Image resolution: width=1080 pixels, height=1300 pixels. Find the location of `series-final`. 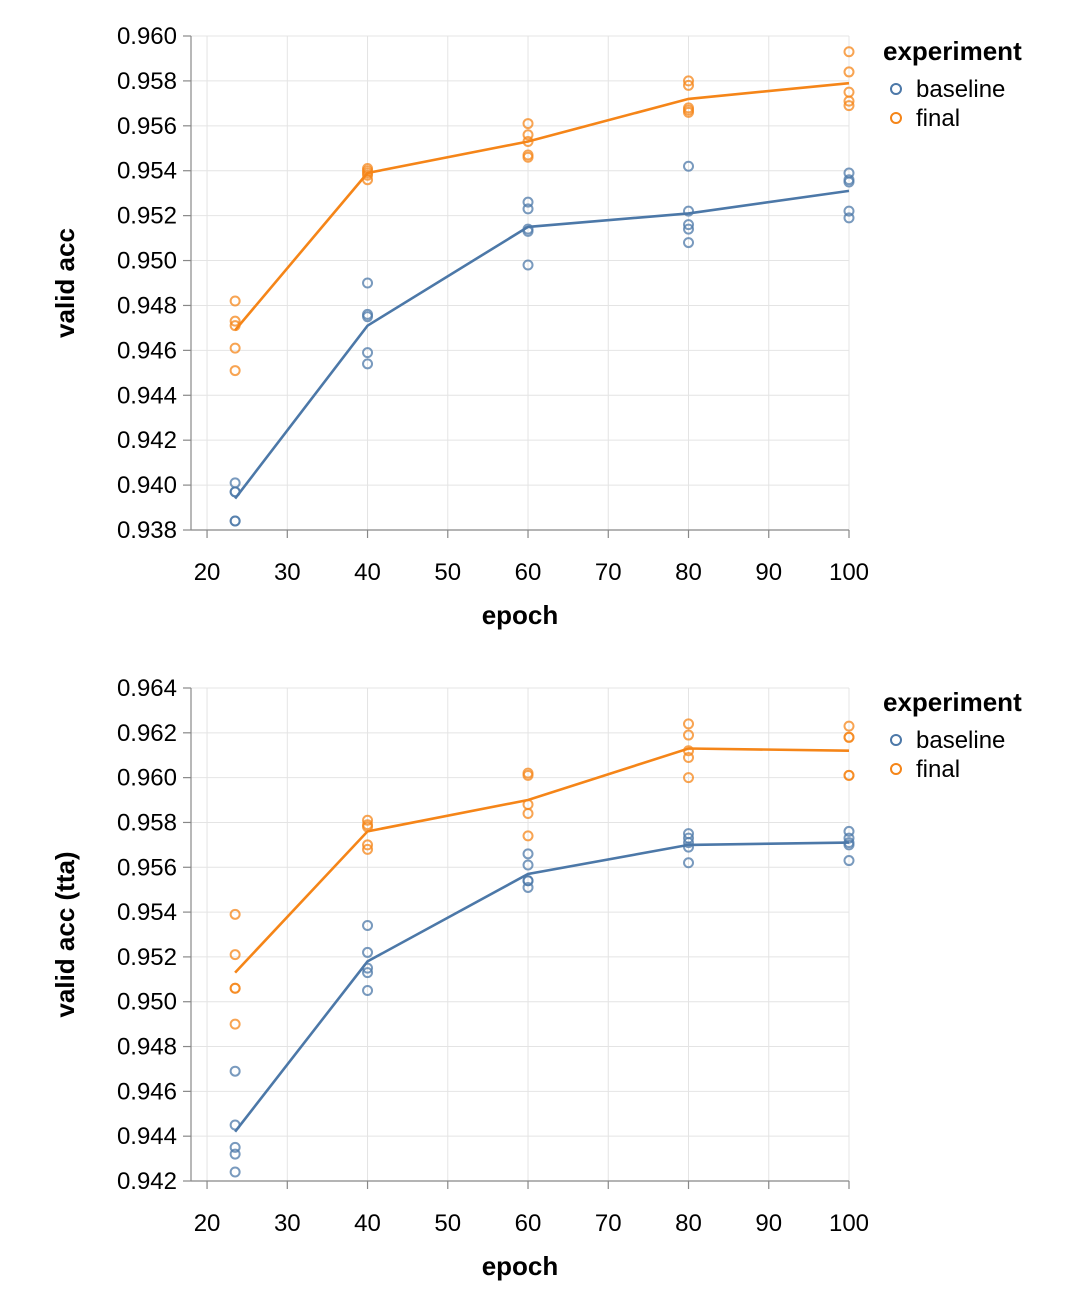

series-final is located at coordinates (542, 874).